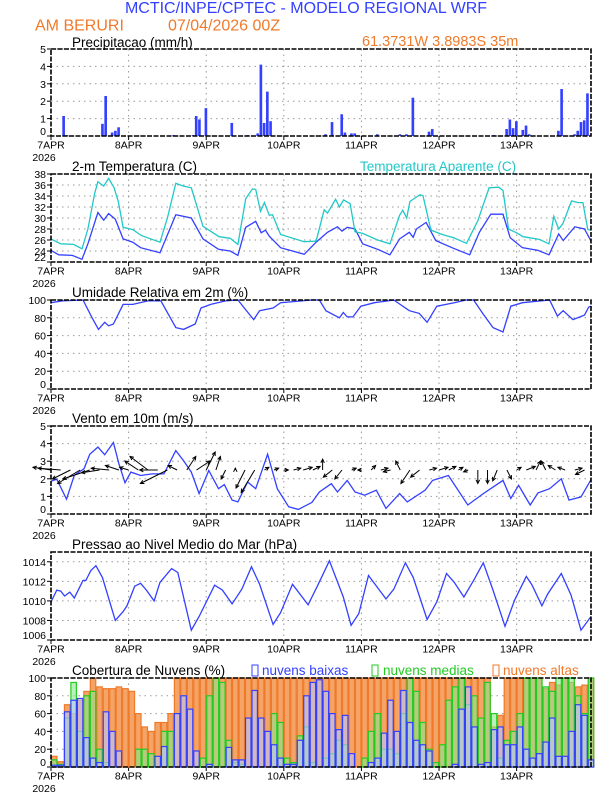  I want to click on x-tick-label: 7APR, so click(51, 399).